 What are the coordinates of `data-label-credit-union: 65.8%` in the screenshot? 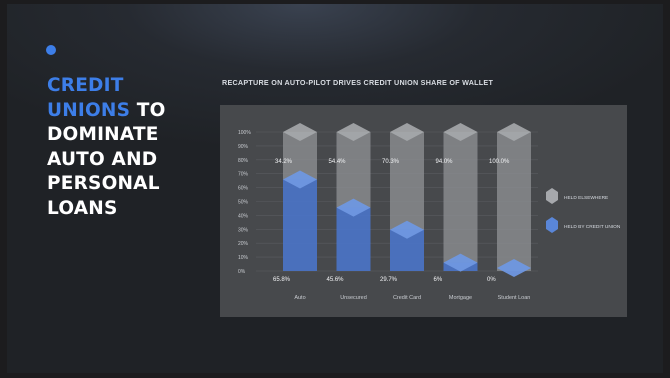 It's located at (282, 280).